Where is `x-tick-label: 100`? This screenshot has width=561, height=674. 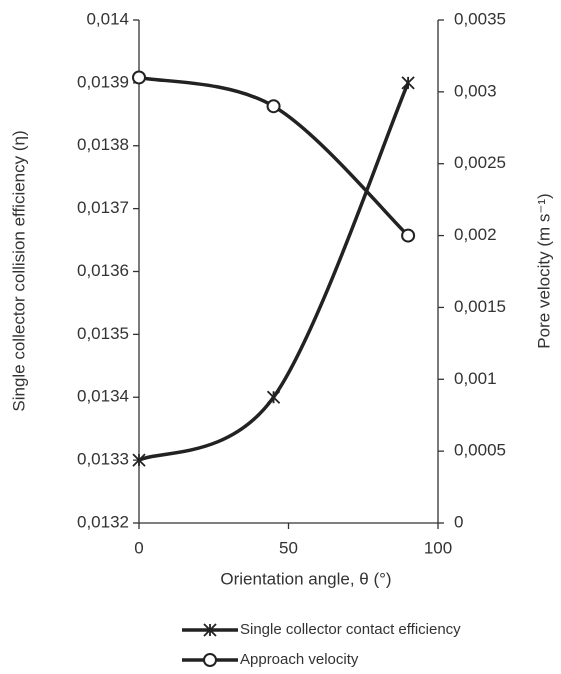
x-tick-label: 100 is located at coordinates (438, 547).